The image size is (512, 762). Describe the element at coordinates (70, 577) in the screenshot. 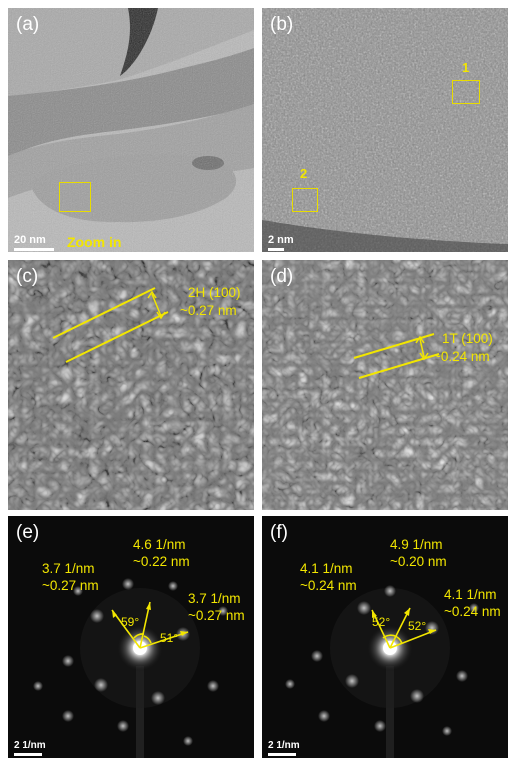

I see `spot-a-annotation: 3.7 1/nm ~0.27 nm` at that location.